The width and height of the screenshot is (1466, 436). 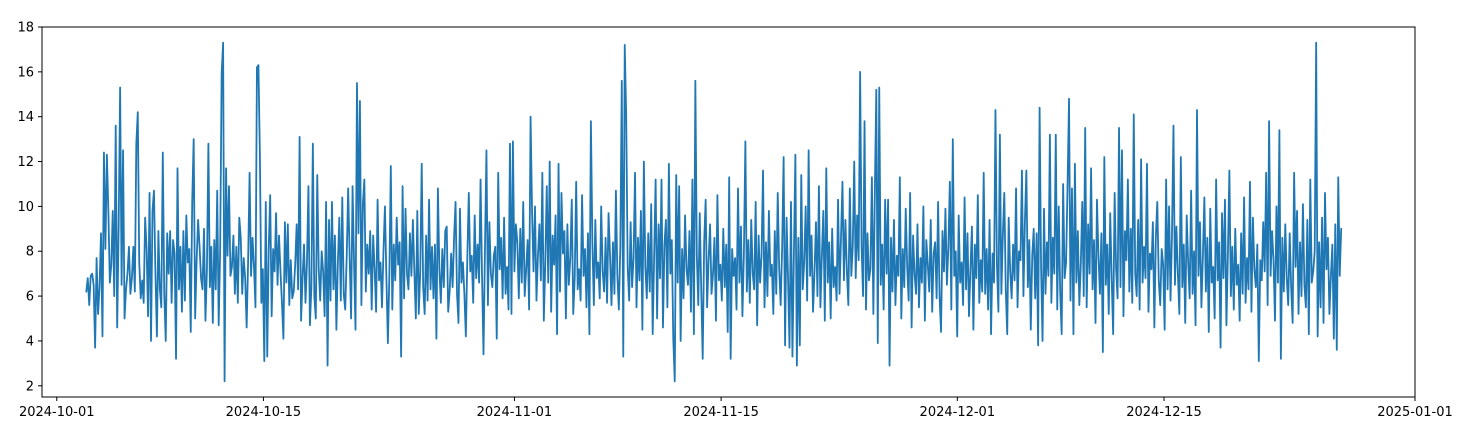 I want to click on y-tick-label: 6, so click(x=30, y=297).